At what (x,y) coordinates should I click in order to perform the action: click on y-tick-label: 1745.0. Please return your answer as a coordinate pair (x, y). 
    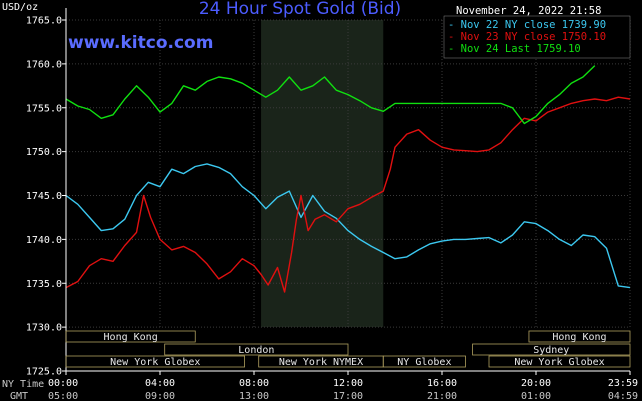
    Looking at the image, I should click on (44, 196).